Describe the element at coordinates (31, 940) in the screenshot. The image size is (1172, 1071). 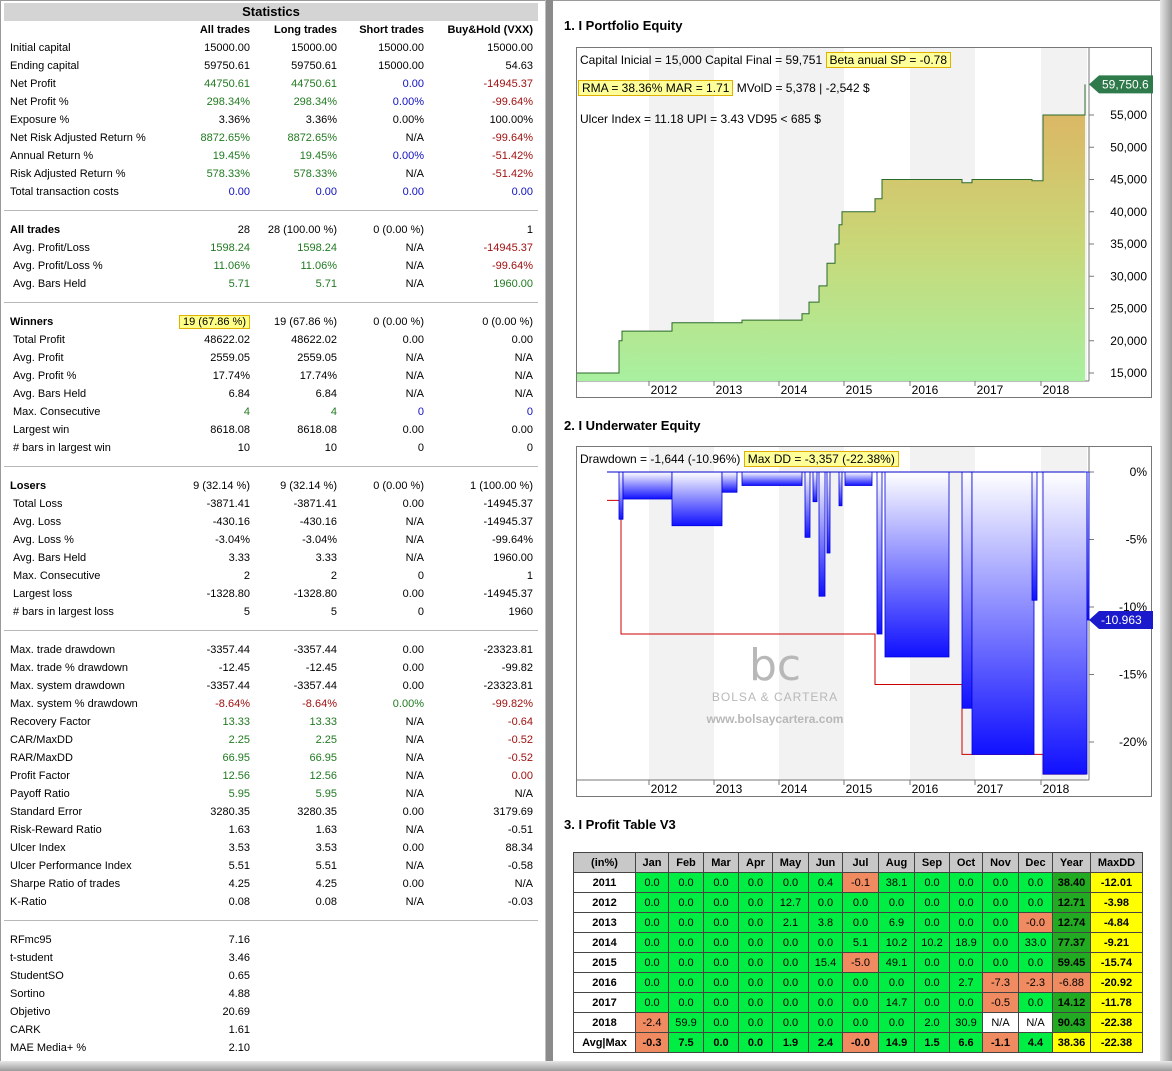
I see `stat-label: RFmc95` at that location.